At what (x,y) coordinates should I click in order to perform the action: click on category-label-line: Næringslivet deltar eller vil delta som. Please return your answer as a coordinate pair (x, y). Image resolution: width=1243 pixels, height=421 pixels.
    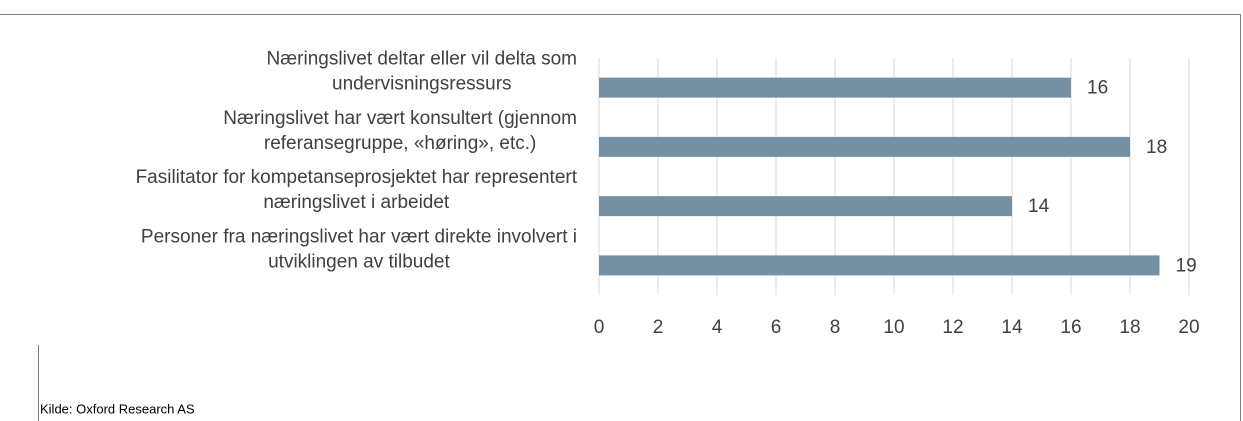
    Looking at the image, I should click on (422, 59).